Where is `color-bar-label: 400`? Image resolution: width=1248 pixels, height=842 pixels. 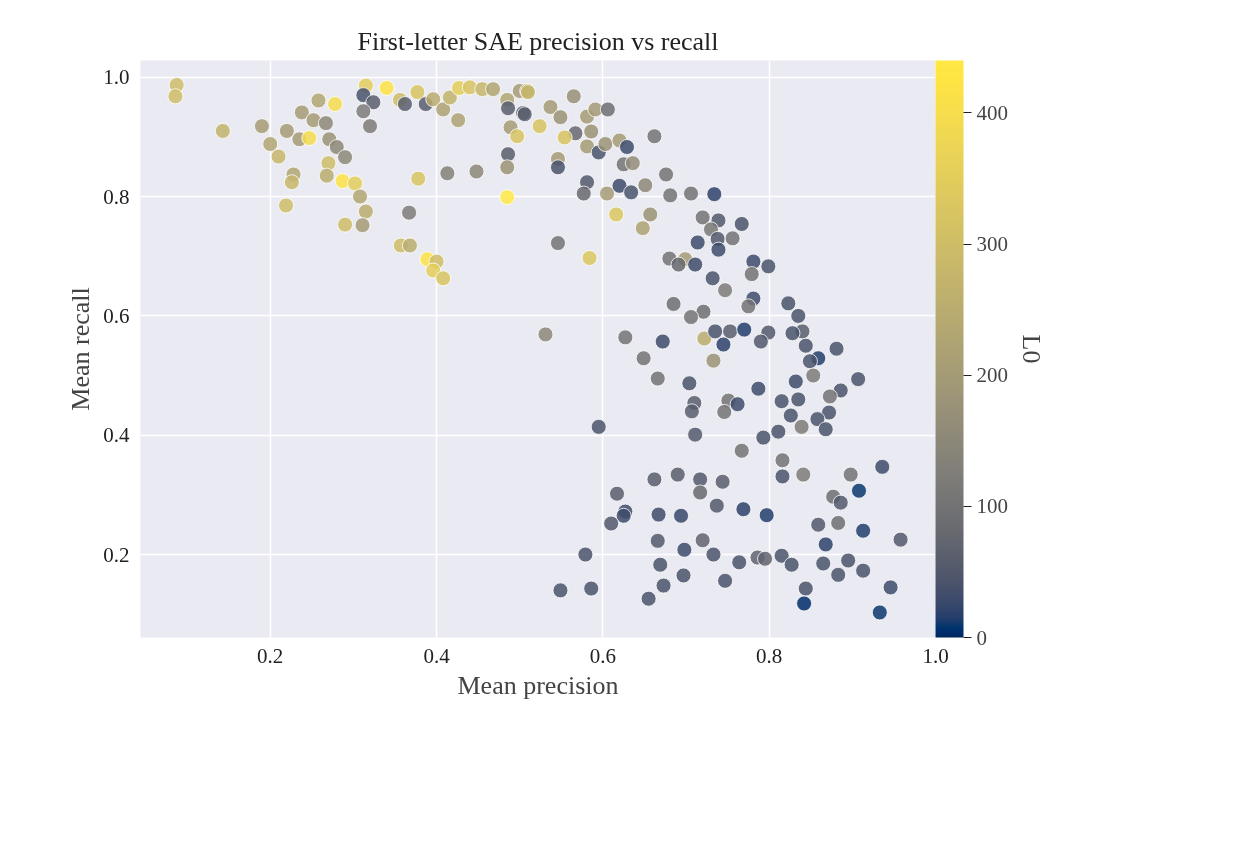 color-bar-label: 400 is located at coordinates (992, 112).